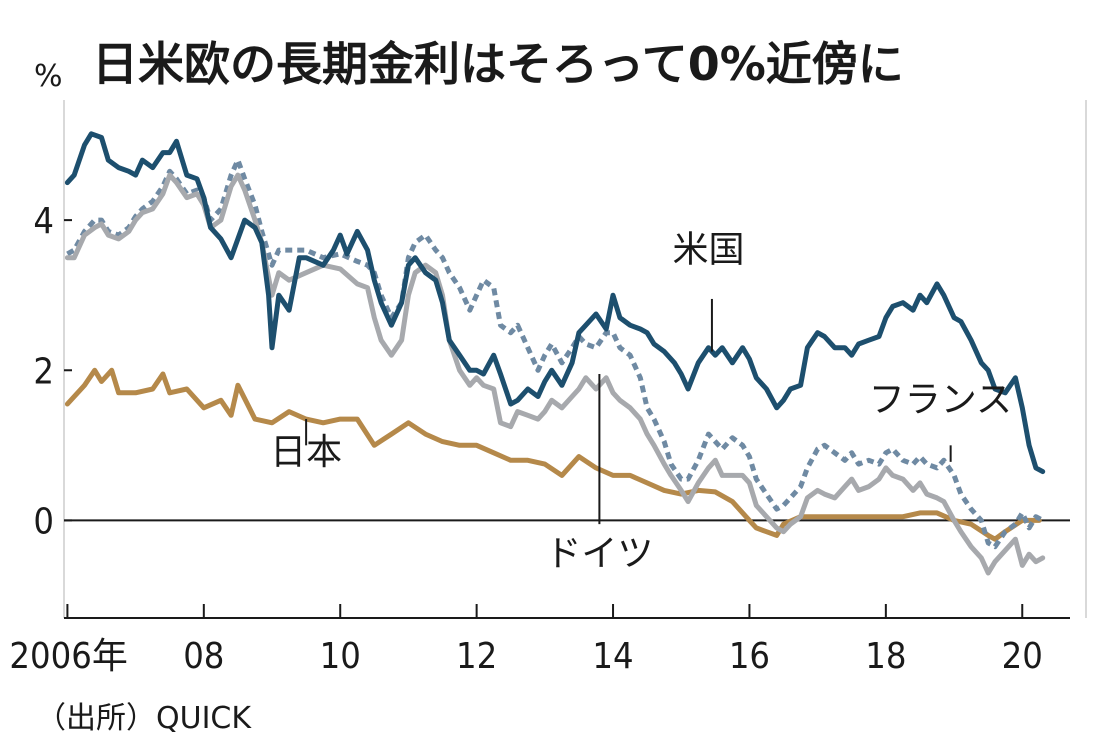  Describe the element at coordinates (340, 656) in the screenshot. I see `x-tick-label: 10` at that location.